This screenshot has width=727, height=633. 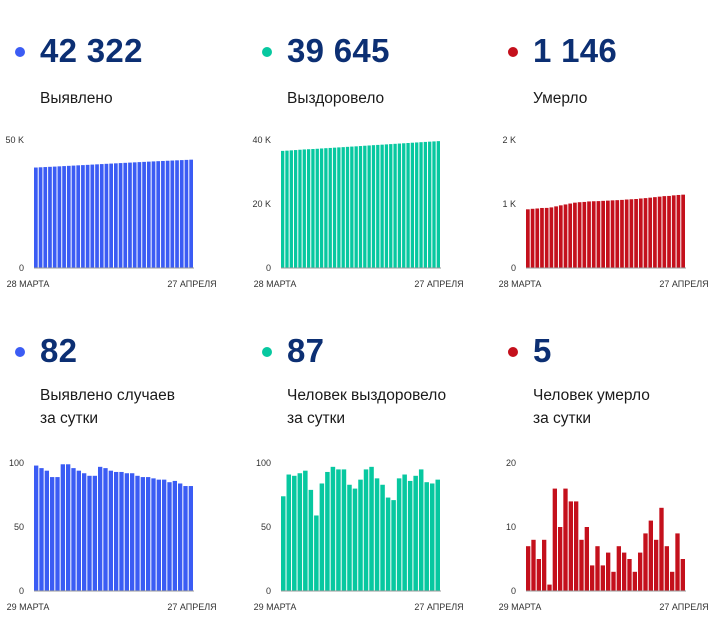 What do you see at coordinates (261, 204) in the screenshot?
I see `y-tick-label: 20 K` at bounding box center [261, 204].